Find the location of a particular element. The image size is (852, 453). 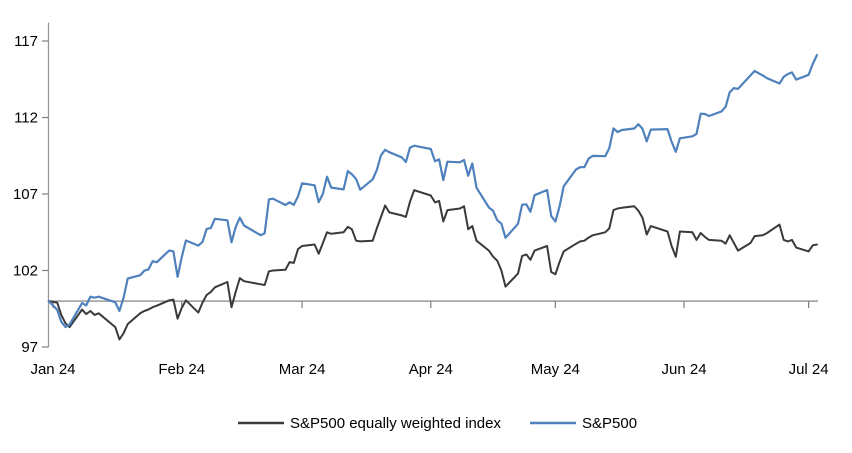

legend-label-sp500: S&P500 is located at coordinates (609, 423).